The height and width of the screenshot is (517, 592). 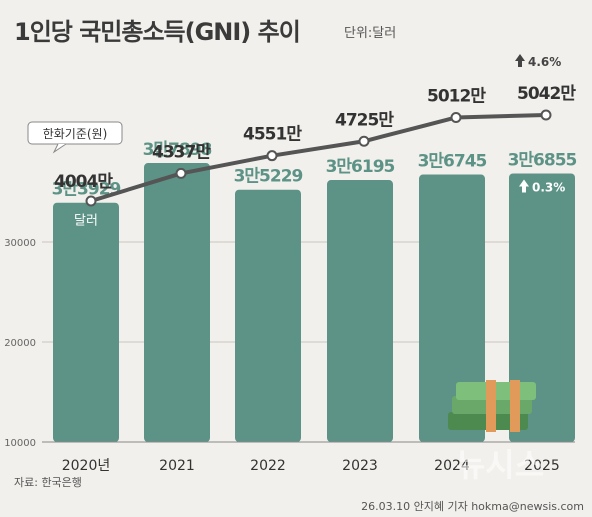 What do you see at coordinates (542, 466) in the screenshot?
I see `x-tick-label: 2025` at bounding box center [542, 466].